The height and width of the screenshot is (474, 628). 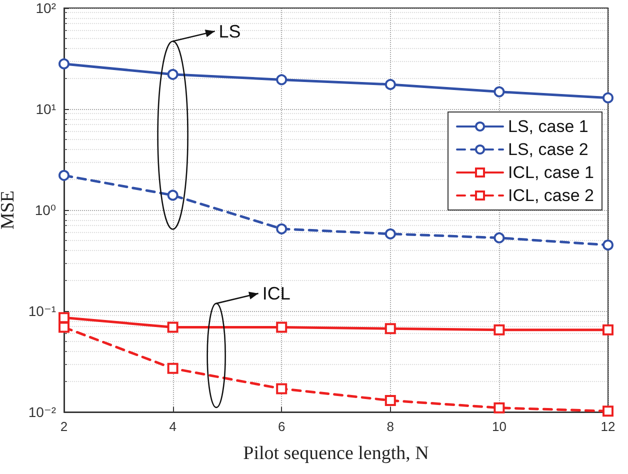 I want to click on x-tick-label: 6, so click(x=282, y=426).